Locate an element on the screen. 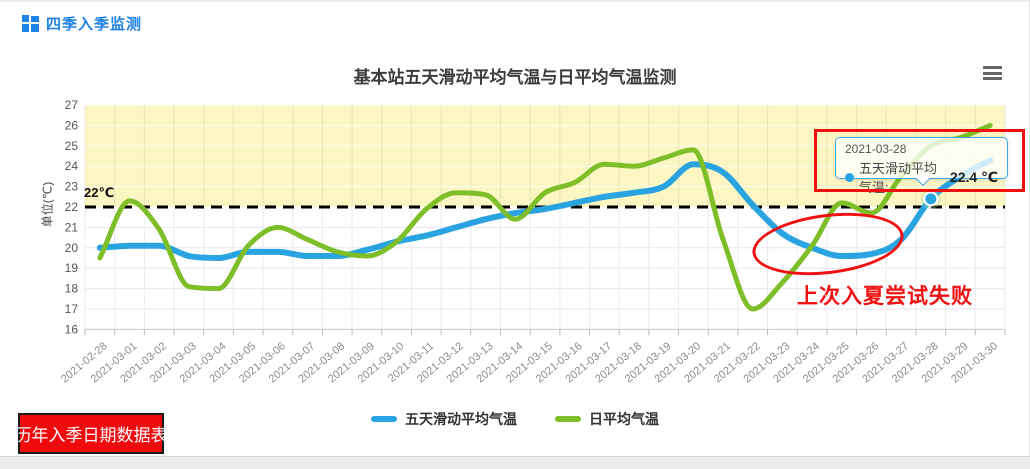  y-tick-label: 24 is located at coordinates (72, 166).